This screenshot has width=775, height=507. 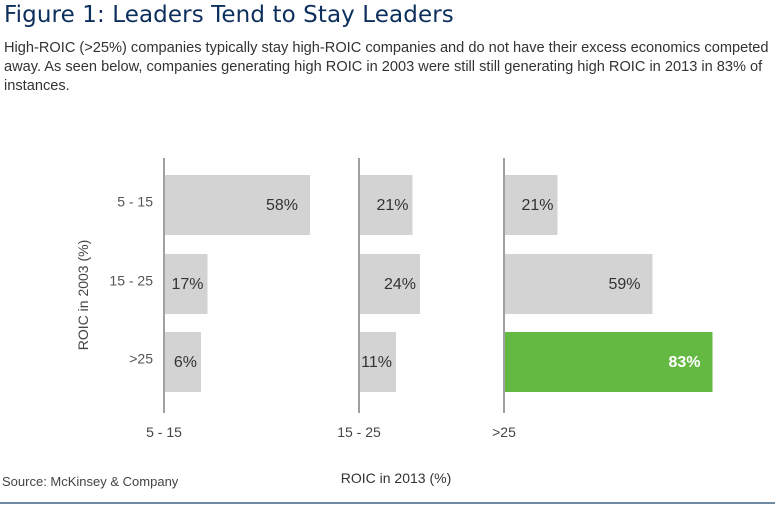 What do you see at coordinates (229, 15) in the screenshot?
I see `figure-title: Figure 1: Leaders Tend to Stay Leaders` at bounding box center [229, 15].